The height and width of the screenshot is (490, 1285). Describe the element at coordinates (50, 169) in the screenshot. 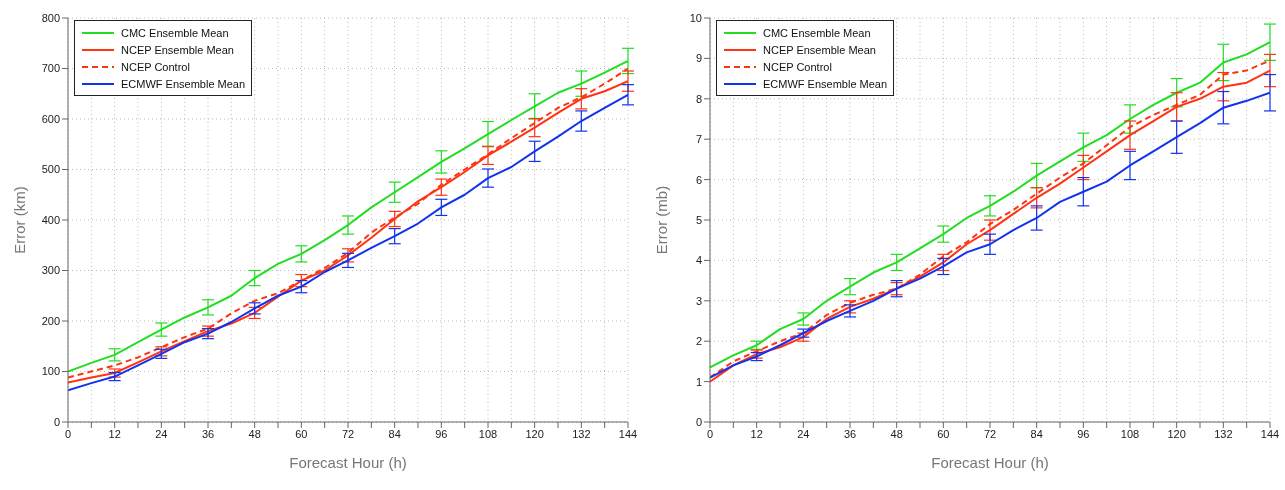

I see `y-tick-label: 500` at that location.